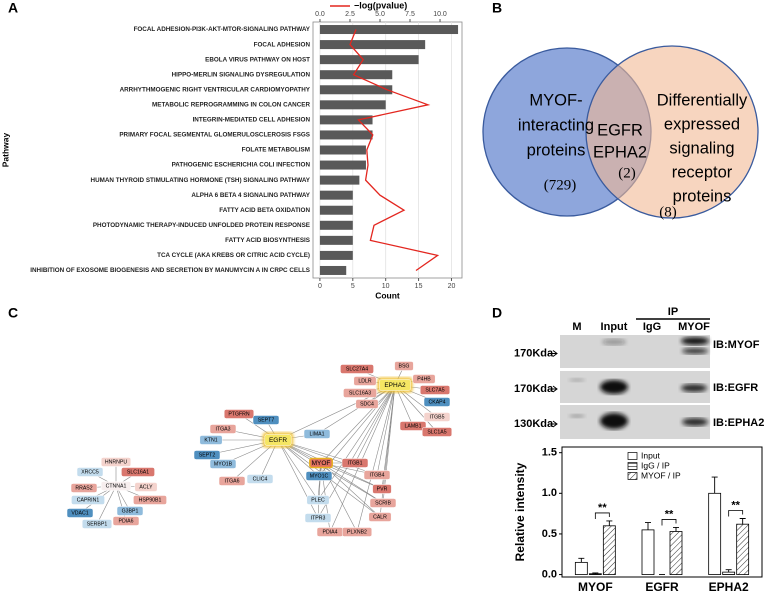 The image size is (770, 594). I want to click on marker-label: 170Kda, so click(534, 389).